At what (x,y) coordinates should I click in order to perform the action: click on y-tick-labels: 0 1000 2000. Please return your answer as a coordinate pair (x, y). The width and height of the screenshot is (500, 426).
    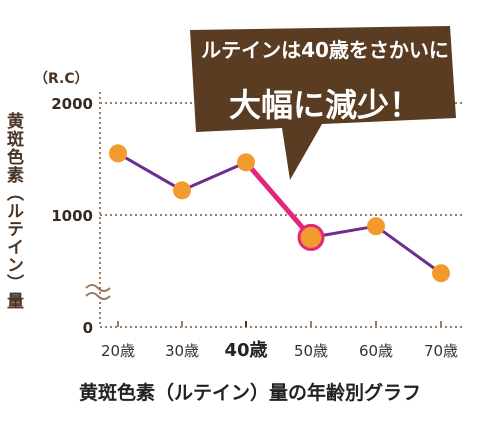
    Looking at the image, I should click on (72, 216).